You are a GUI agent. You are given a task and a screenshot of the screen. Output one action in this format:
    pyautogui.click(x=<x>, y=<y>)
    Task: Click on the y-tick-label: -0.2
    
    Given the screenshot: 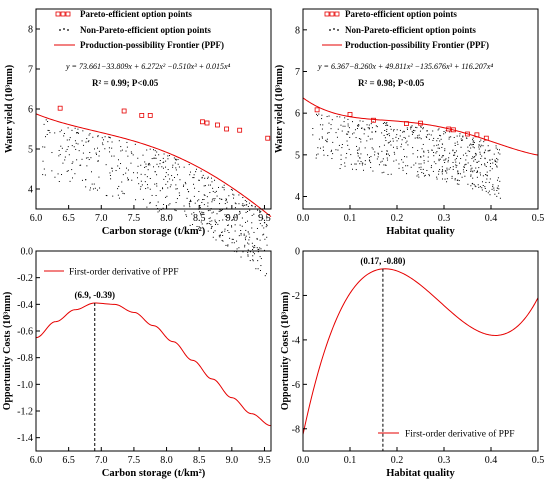 What is the action you would take?
    pyautogui.click(x=25, y=278)
    